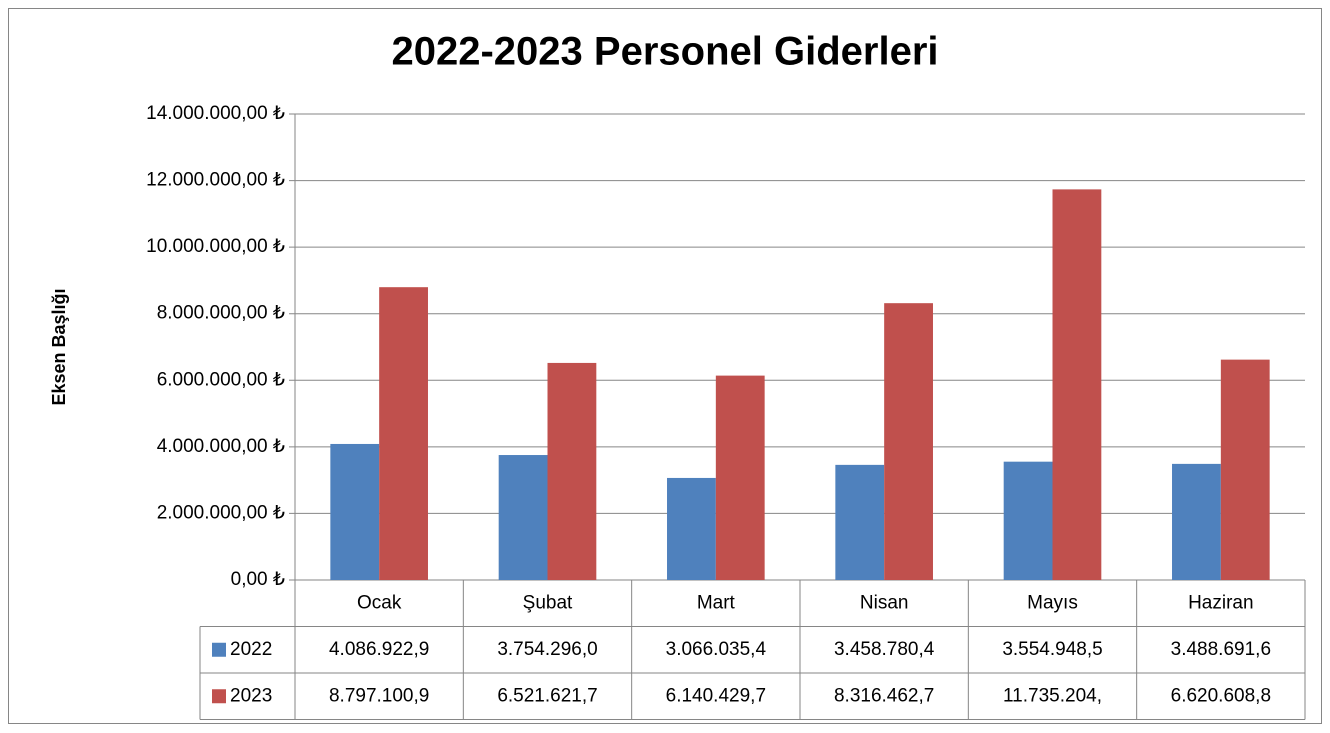  What do you see at coordinates (548, 602) in the screenshot?
I see `x-tick-label: Şubat` at bounding box center [548, 602].